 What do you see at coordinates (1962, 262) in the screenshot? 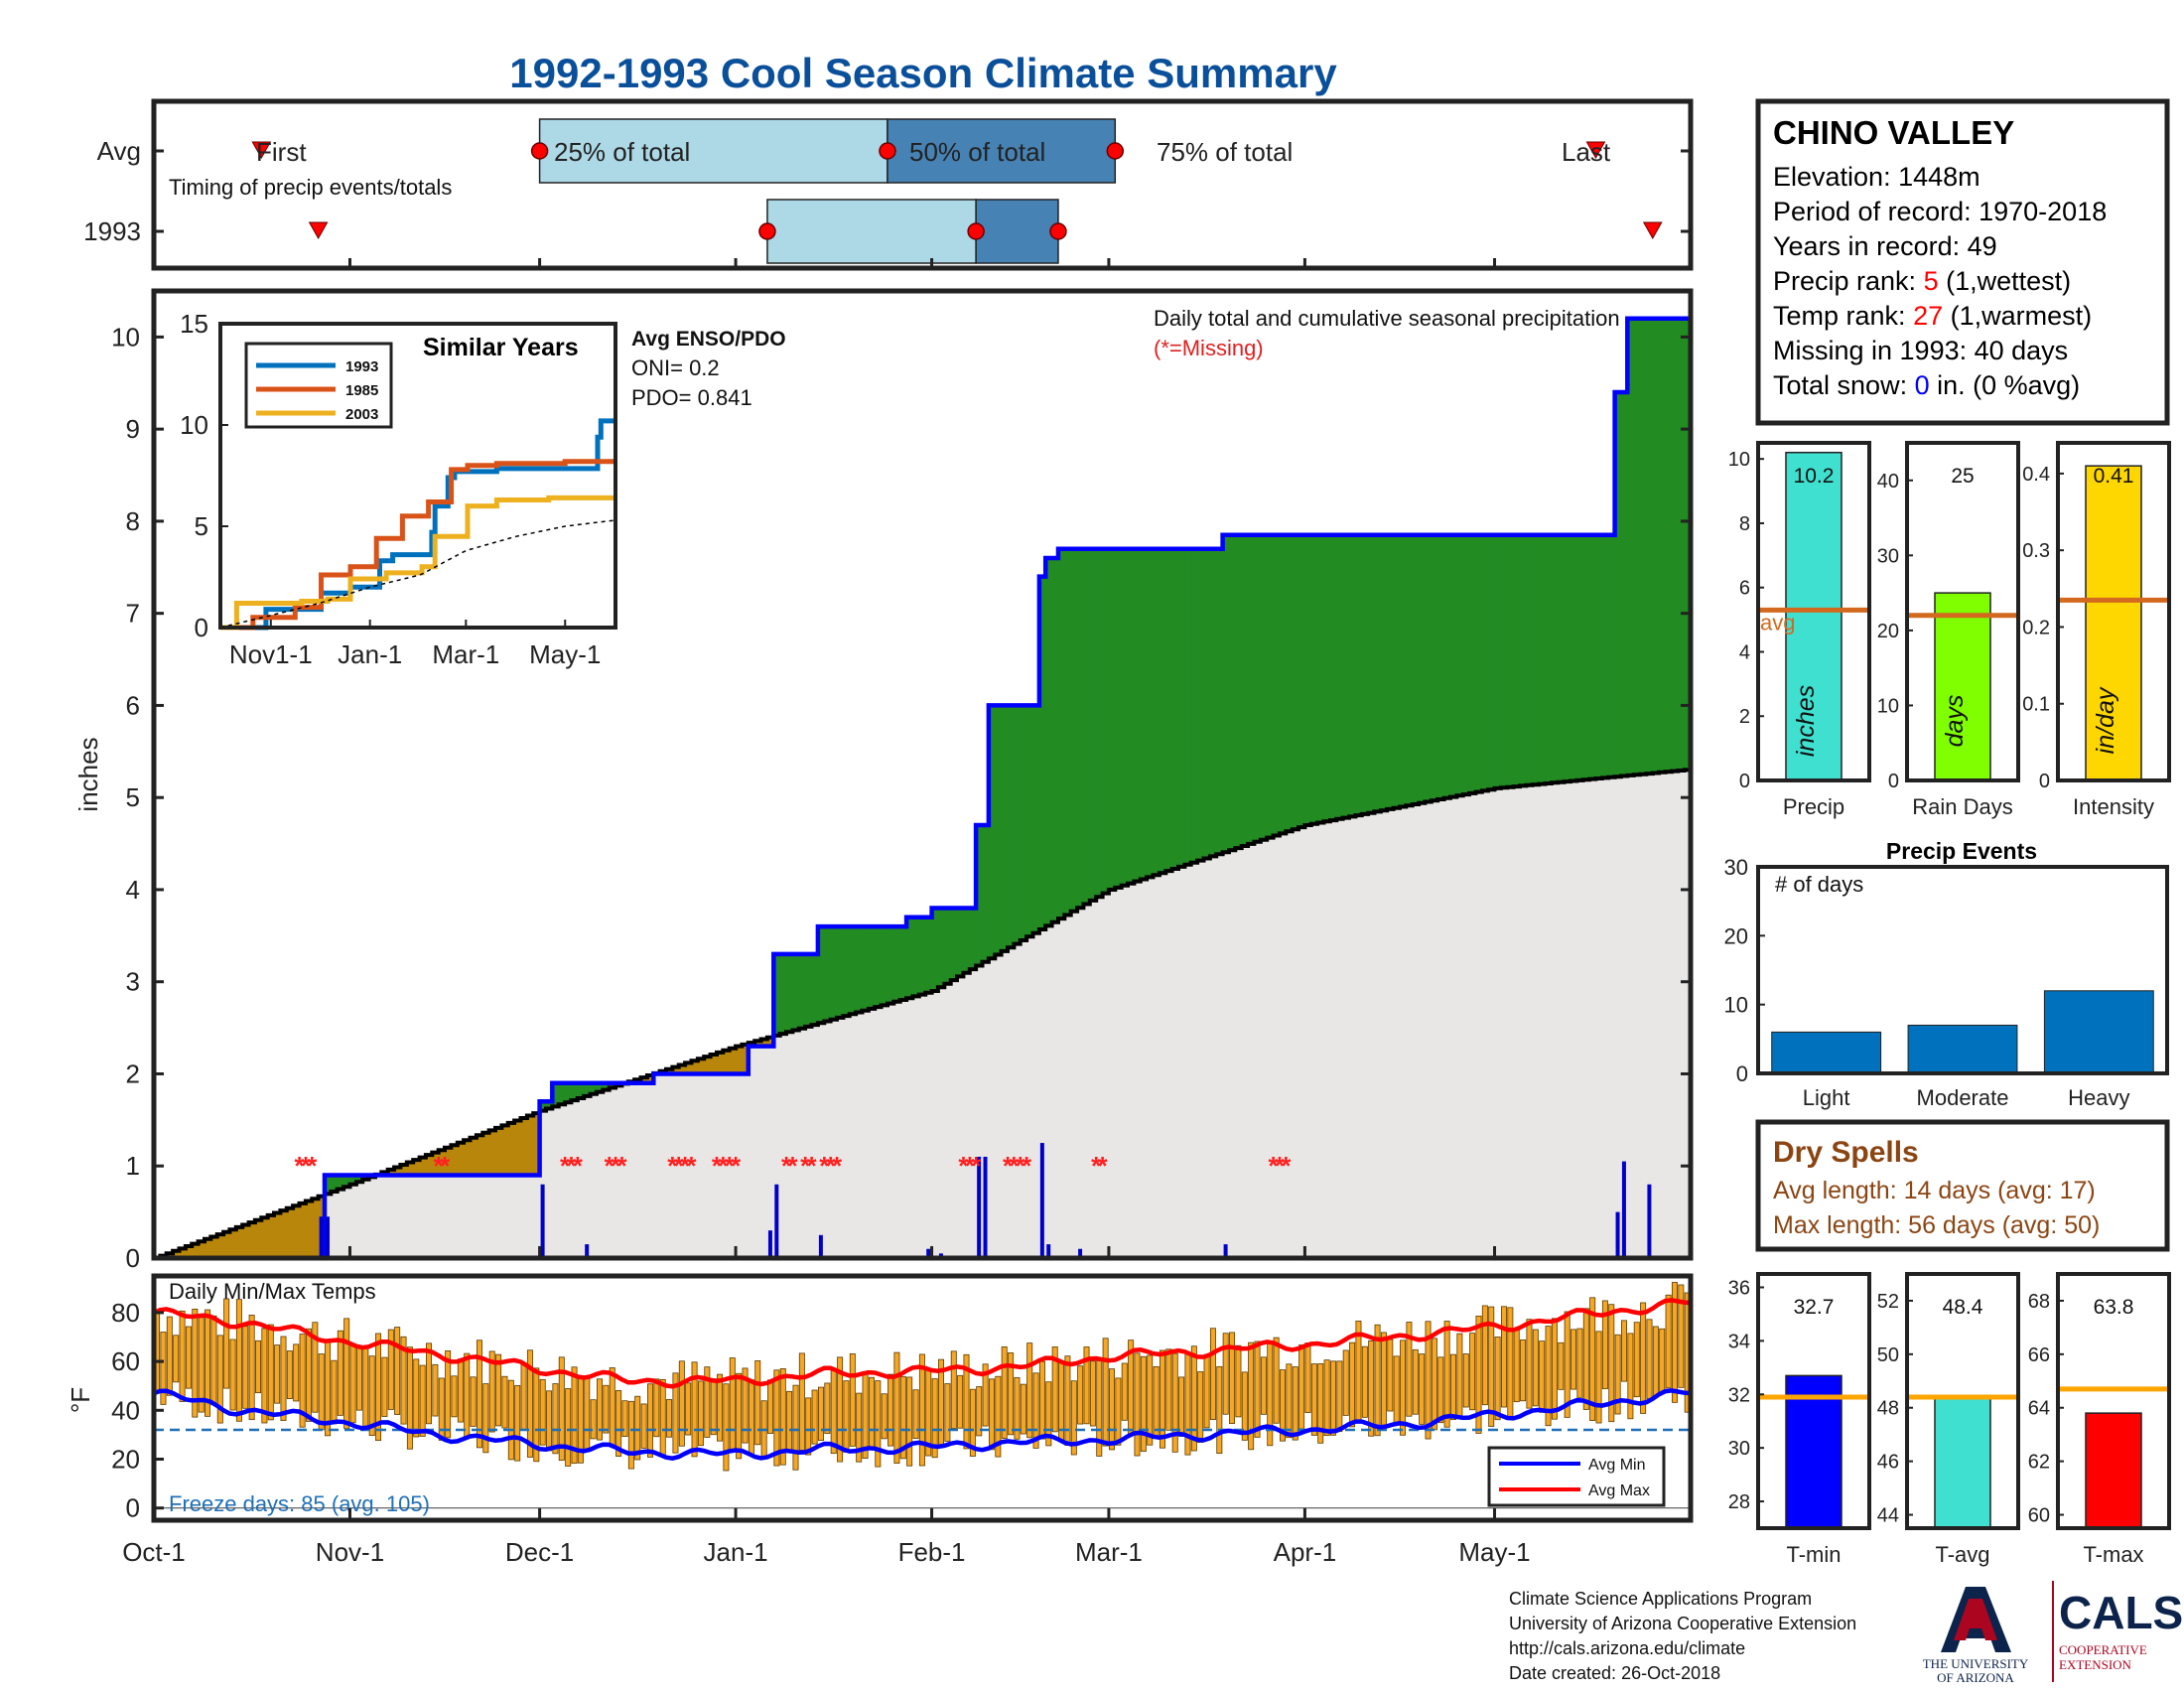
I see `station-frame` at bounding box center [1962, 262].